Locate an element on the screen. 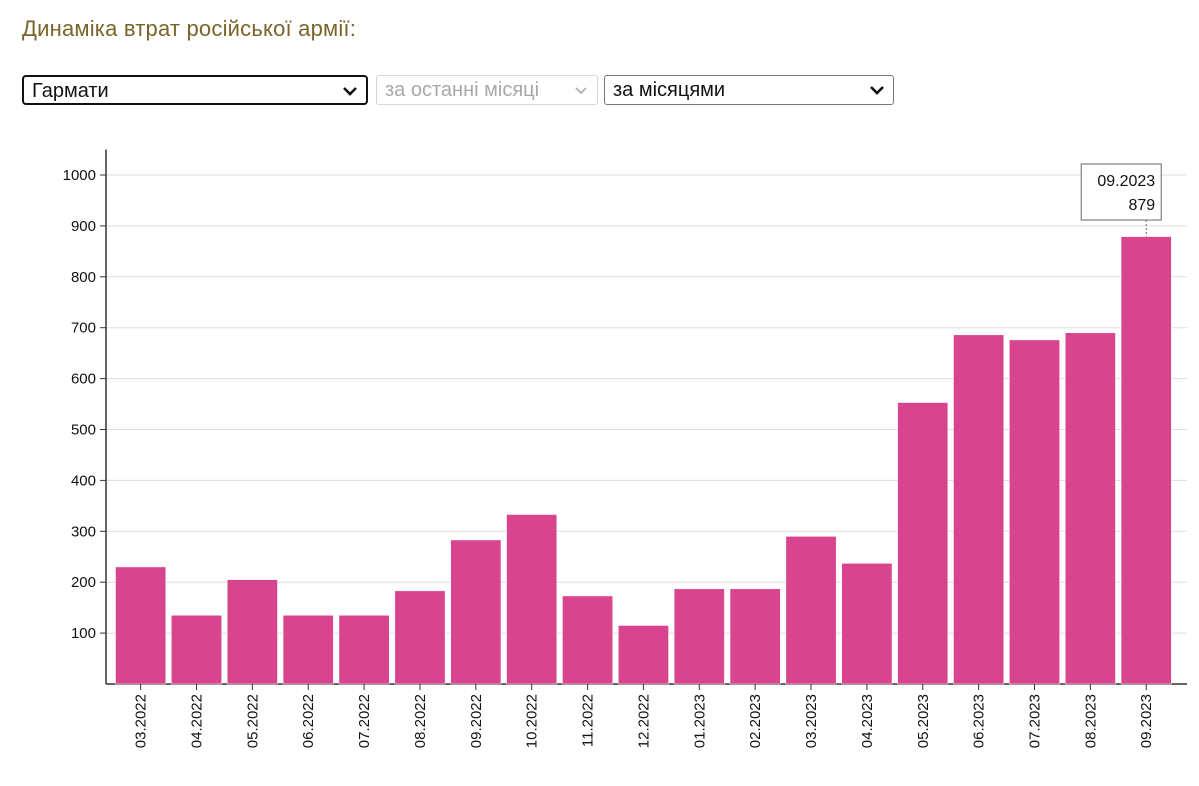 Image resolution: width=1199 pixels, height=786 pixels. bar-08.2023 is located at coordinates (1090, 508).